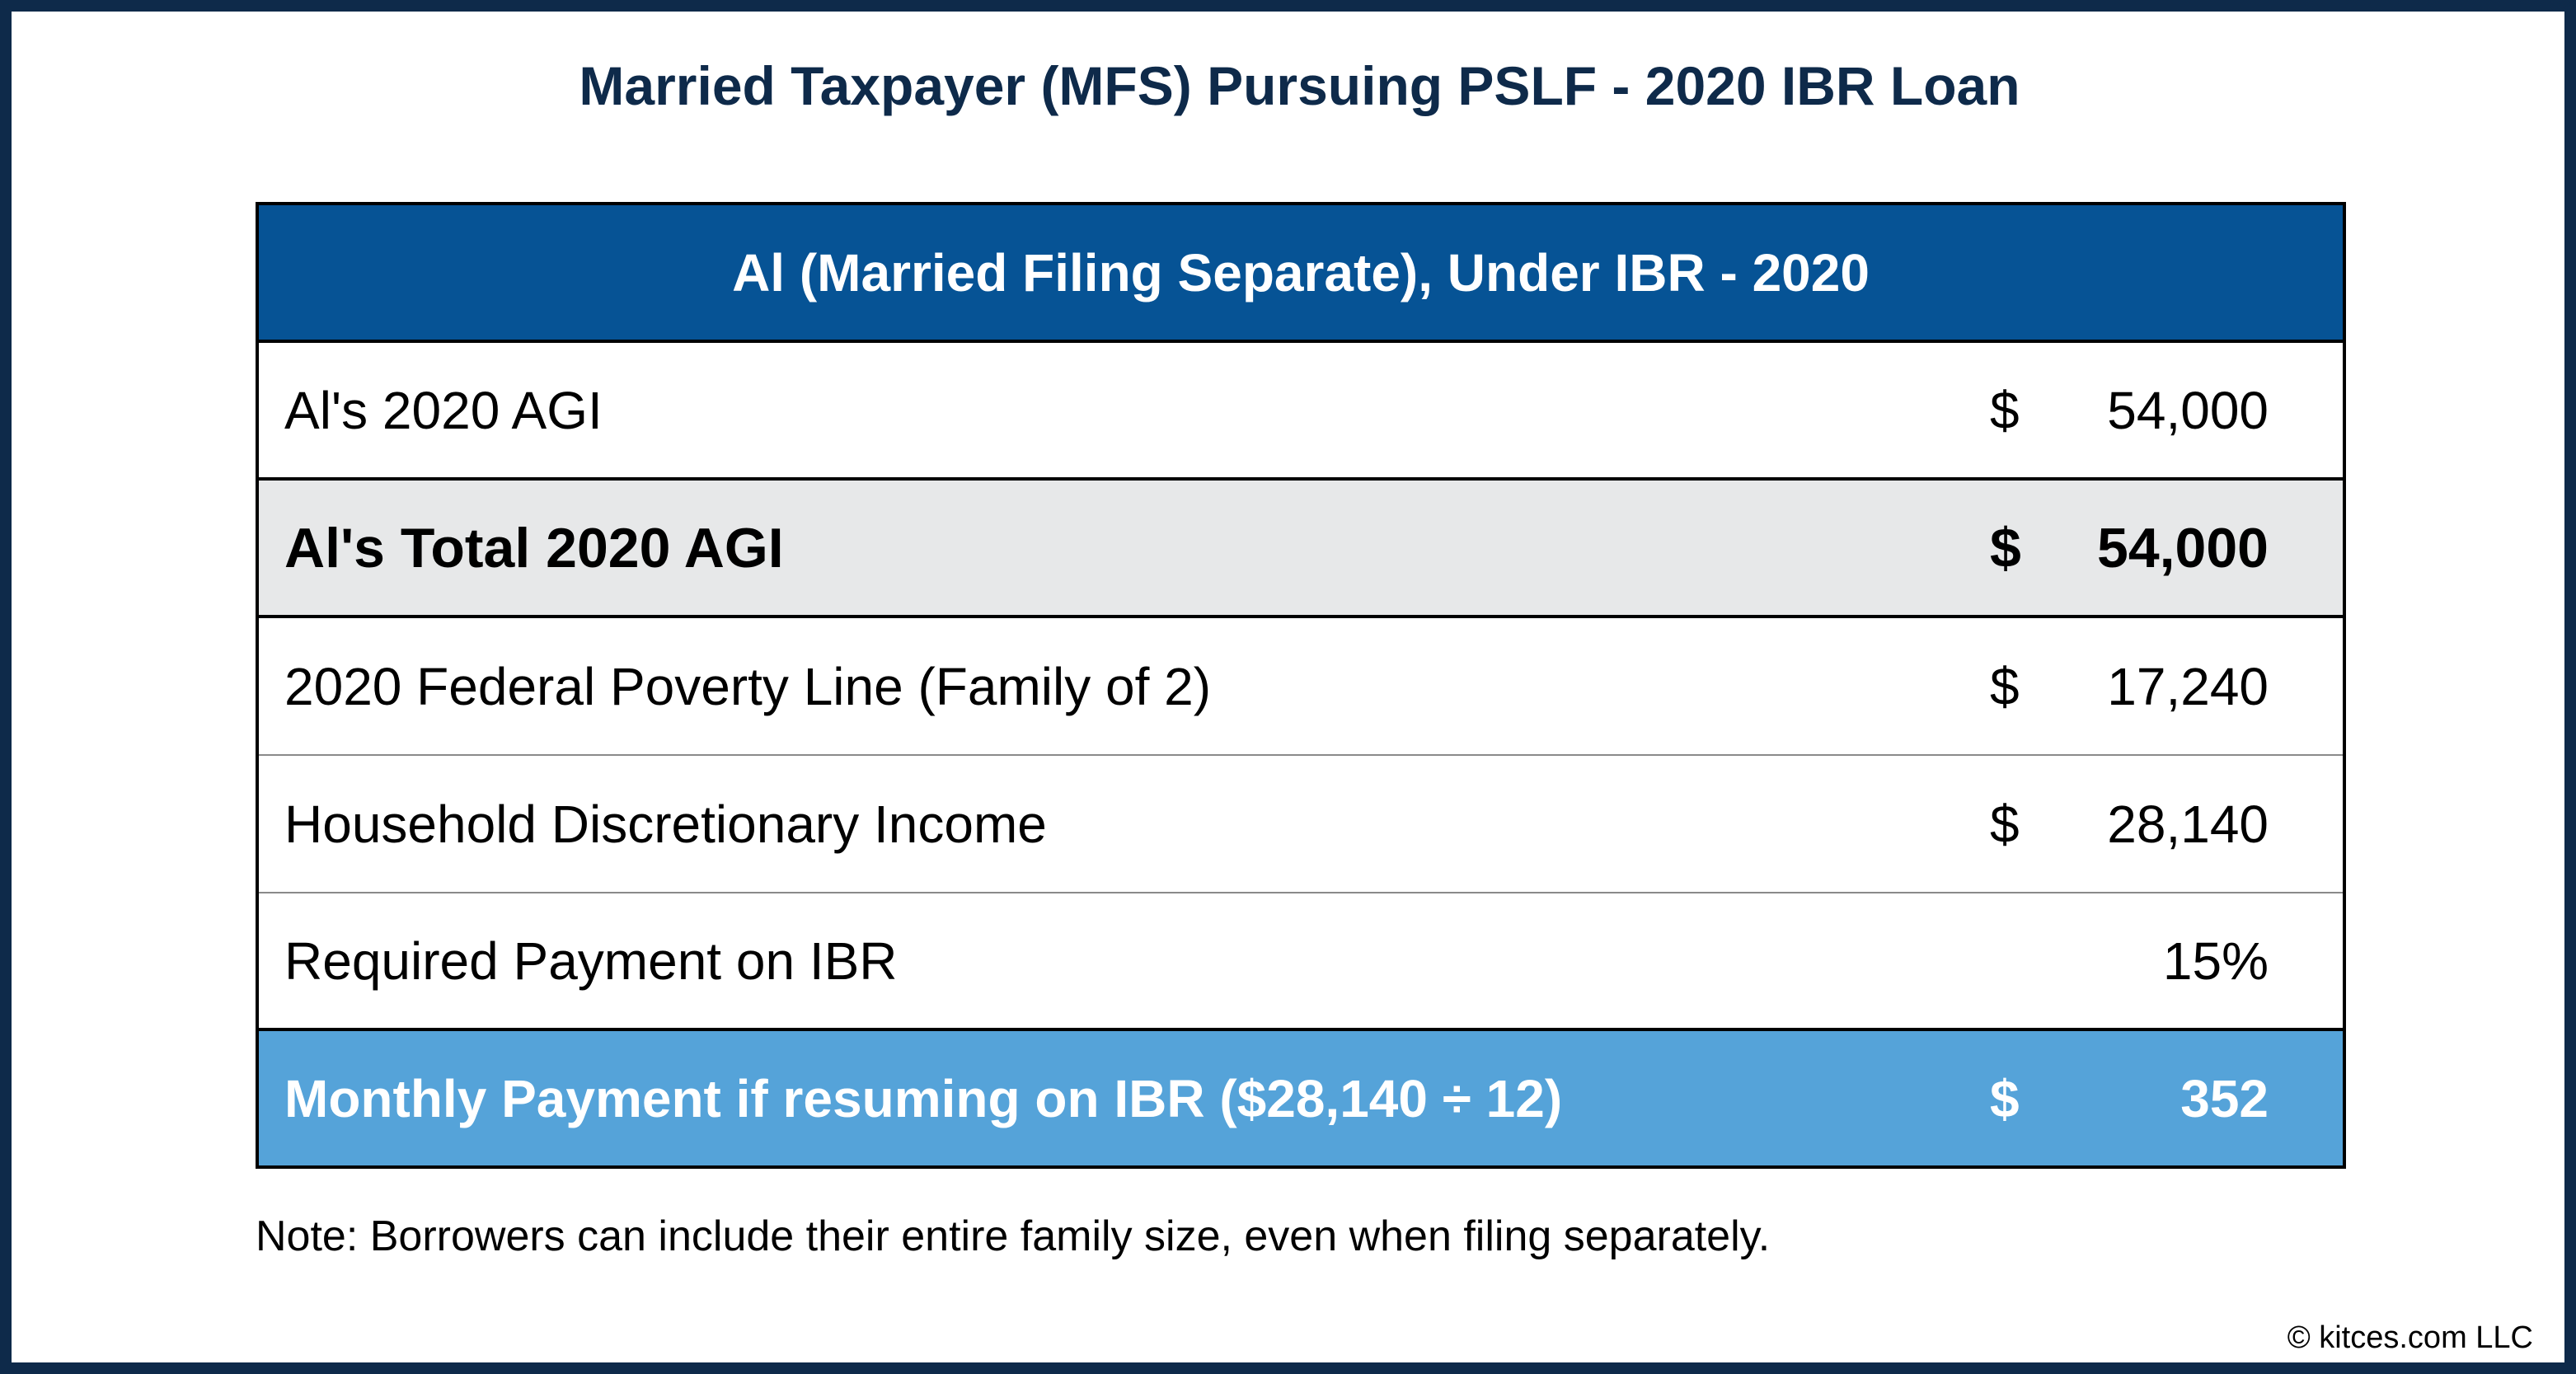 Image resolution: width=2576 pixels, height=1374 pixels. I want to click on table-row-total-agi: Al's Total 2020 AGI $ 54,000, so click(1301, 549).